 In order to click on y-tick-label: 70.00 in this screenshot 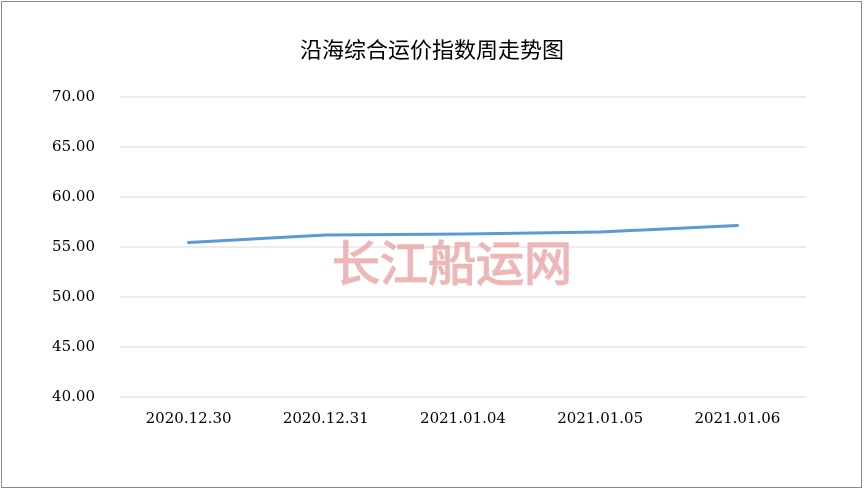, I will do `click(73, 96)`.